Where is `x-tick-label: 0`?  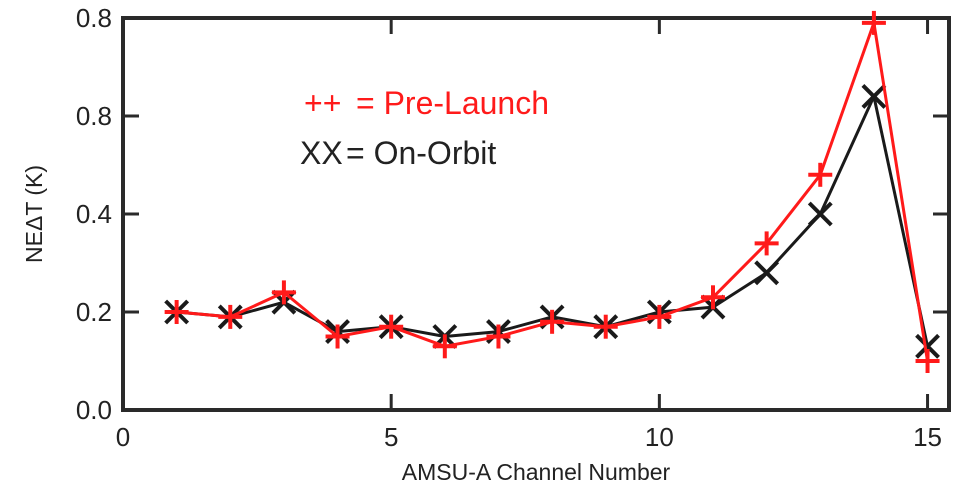
x-tick-label: 0 is located at coordinates (123, 437).